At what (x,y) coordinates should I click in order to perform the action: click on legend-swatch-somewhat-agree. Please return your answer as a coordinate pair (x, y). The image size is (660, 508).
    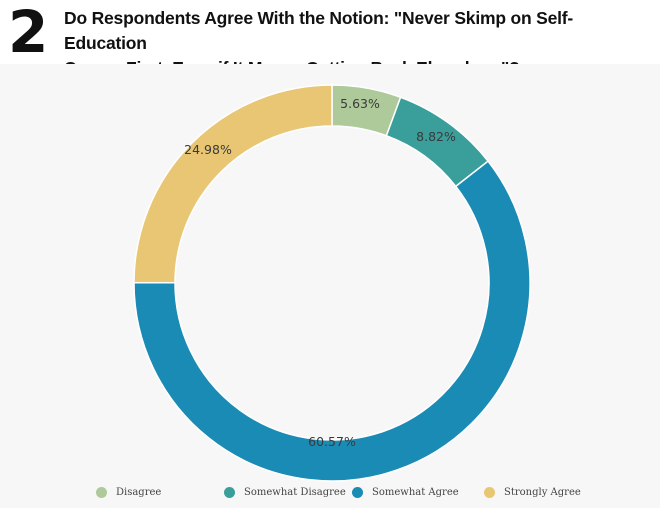
    Looking at the image, I should click on (357, 492).